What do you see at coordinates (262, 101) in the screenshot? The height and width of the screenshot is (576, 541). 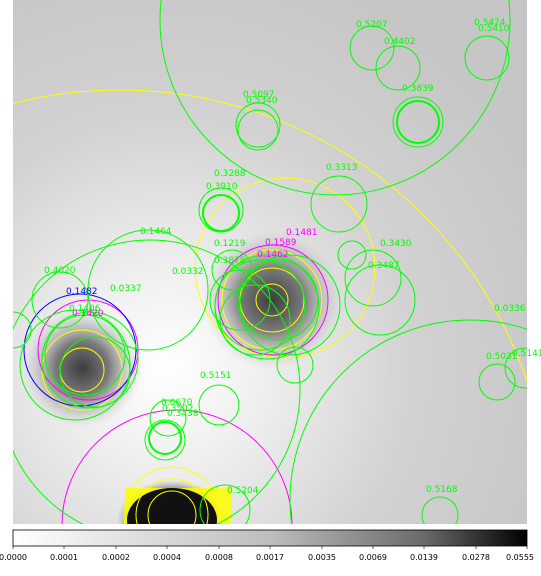 I see `region-label: 0.5340` at bounding box center [262, 101].